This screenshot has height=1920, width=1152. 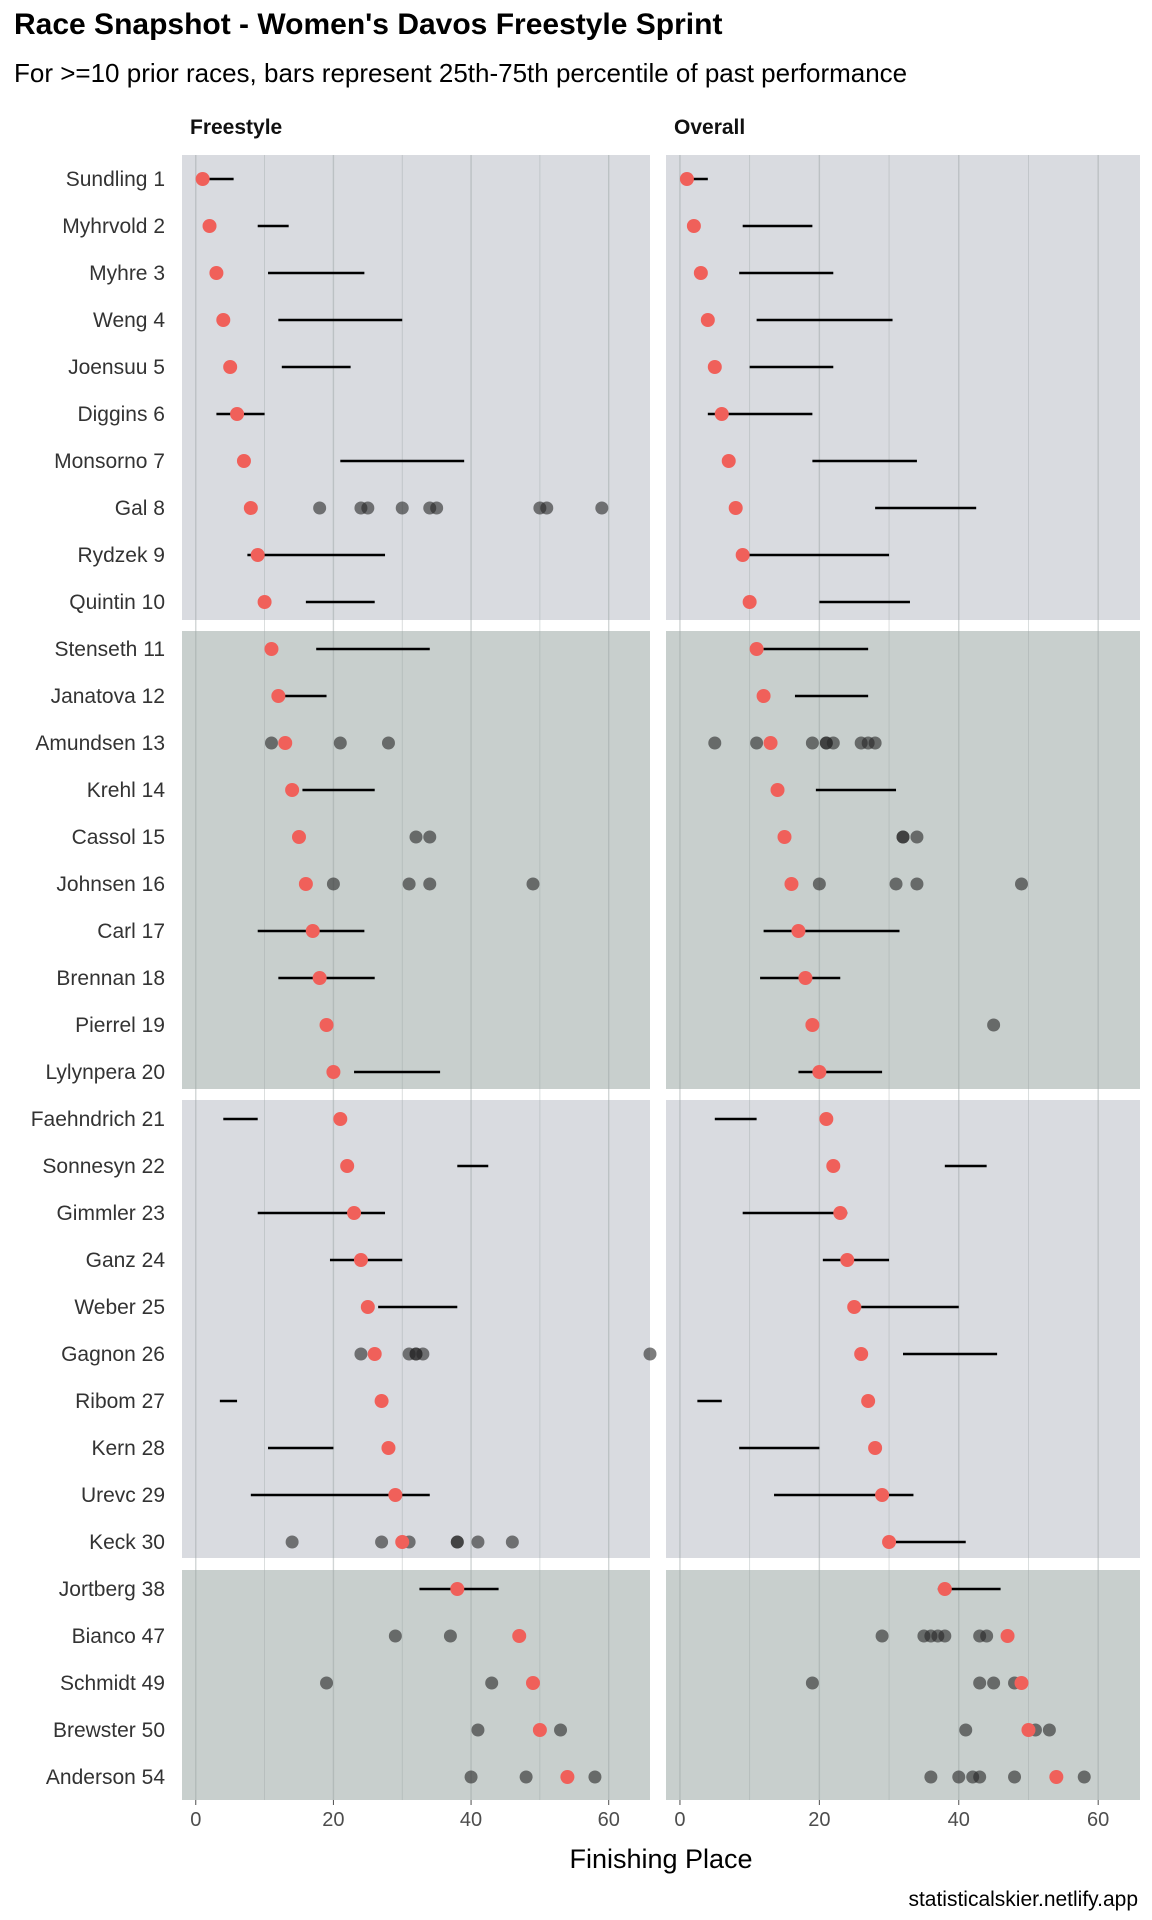 I want to click on skier-label: Johnsen 16, so click(x=110, y=884).